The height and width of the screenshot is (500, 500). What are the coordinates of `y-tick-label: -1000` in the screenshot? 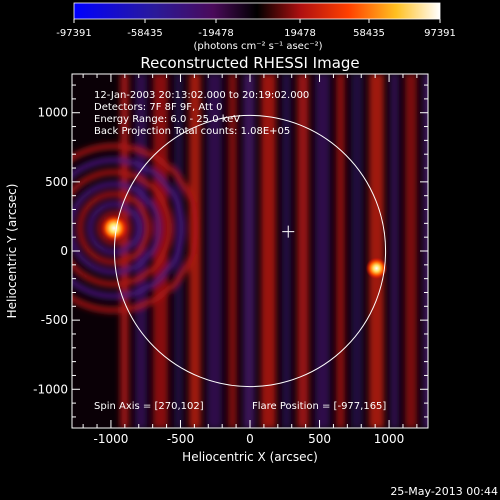 It's located at (50, 389).